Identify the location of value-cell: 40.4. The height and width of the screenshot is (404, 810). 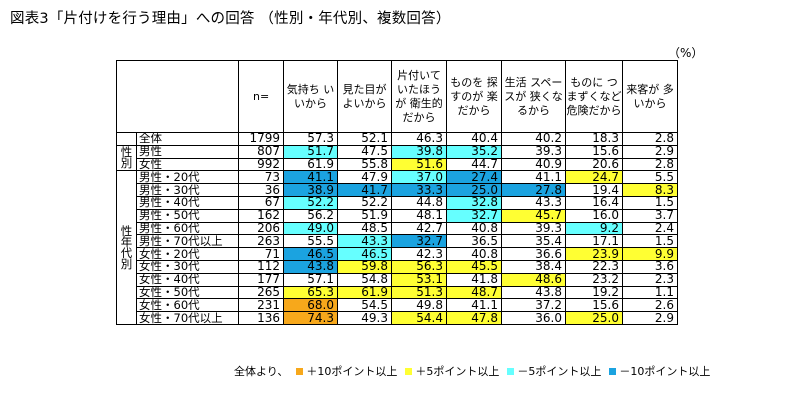
(474, 139).